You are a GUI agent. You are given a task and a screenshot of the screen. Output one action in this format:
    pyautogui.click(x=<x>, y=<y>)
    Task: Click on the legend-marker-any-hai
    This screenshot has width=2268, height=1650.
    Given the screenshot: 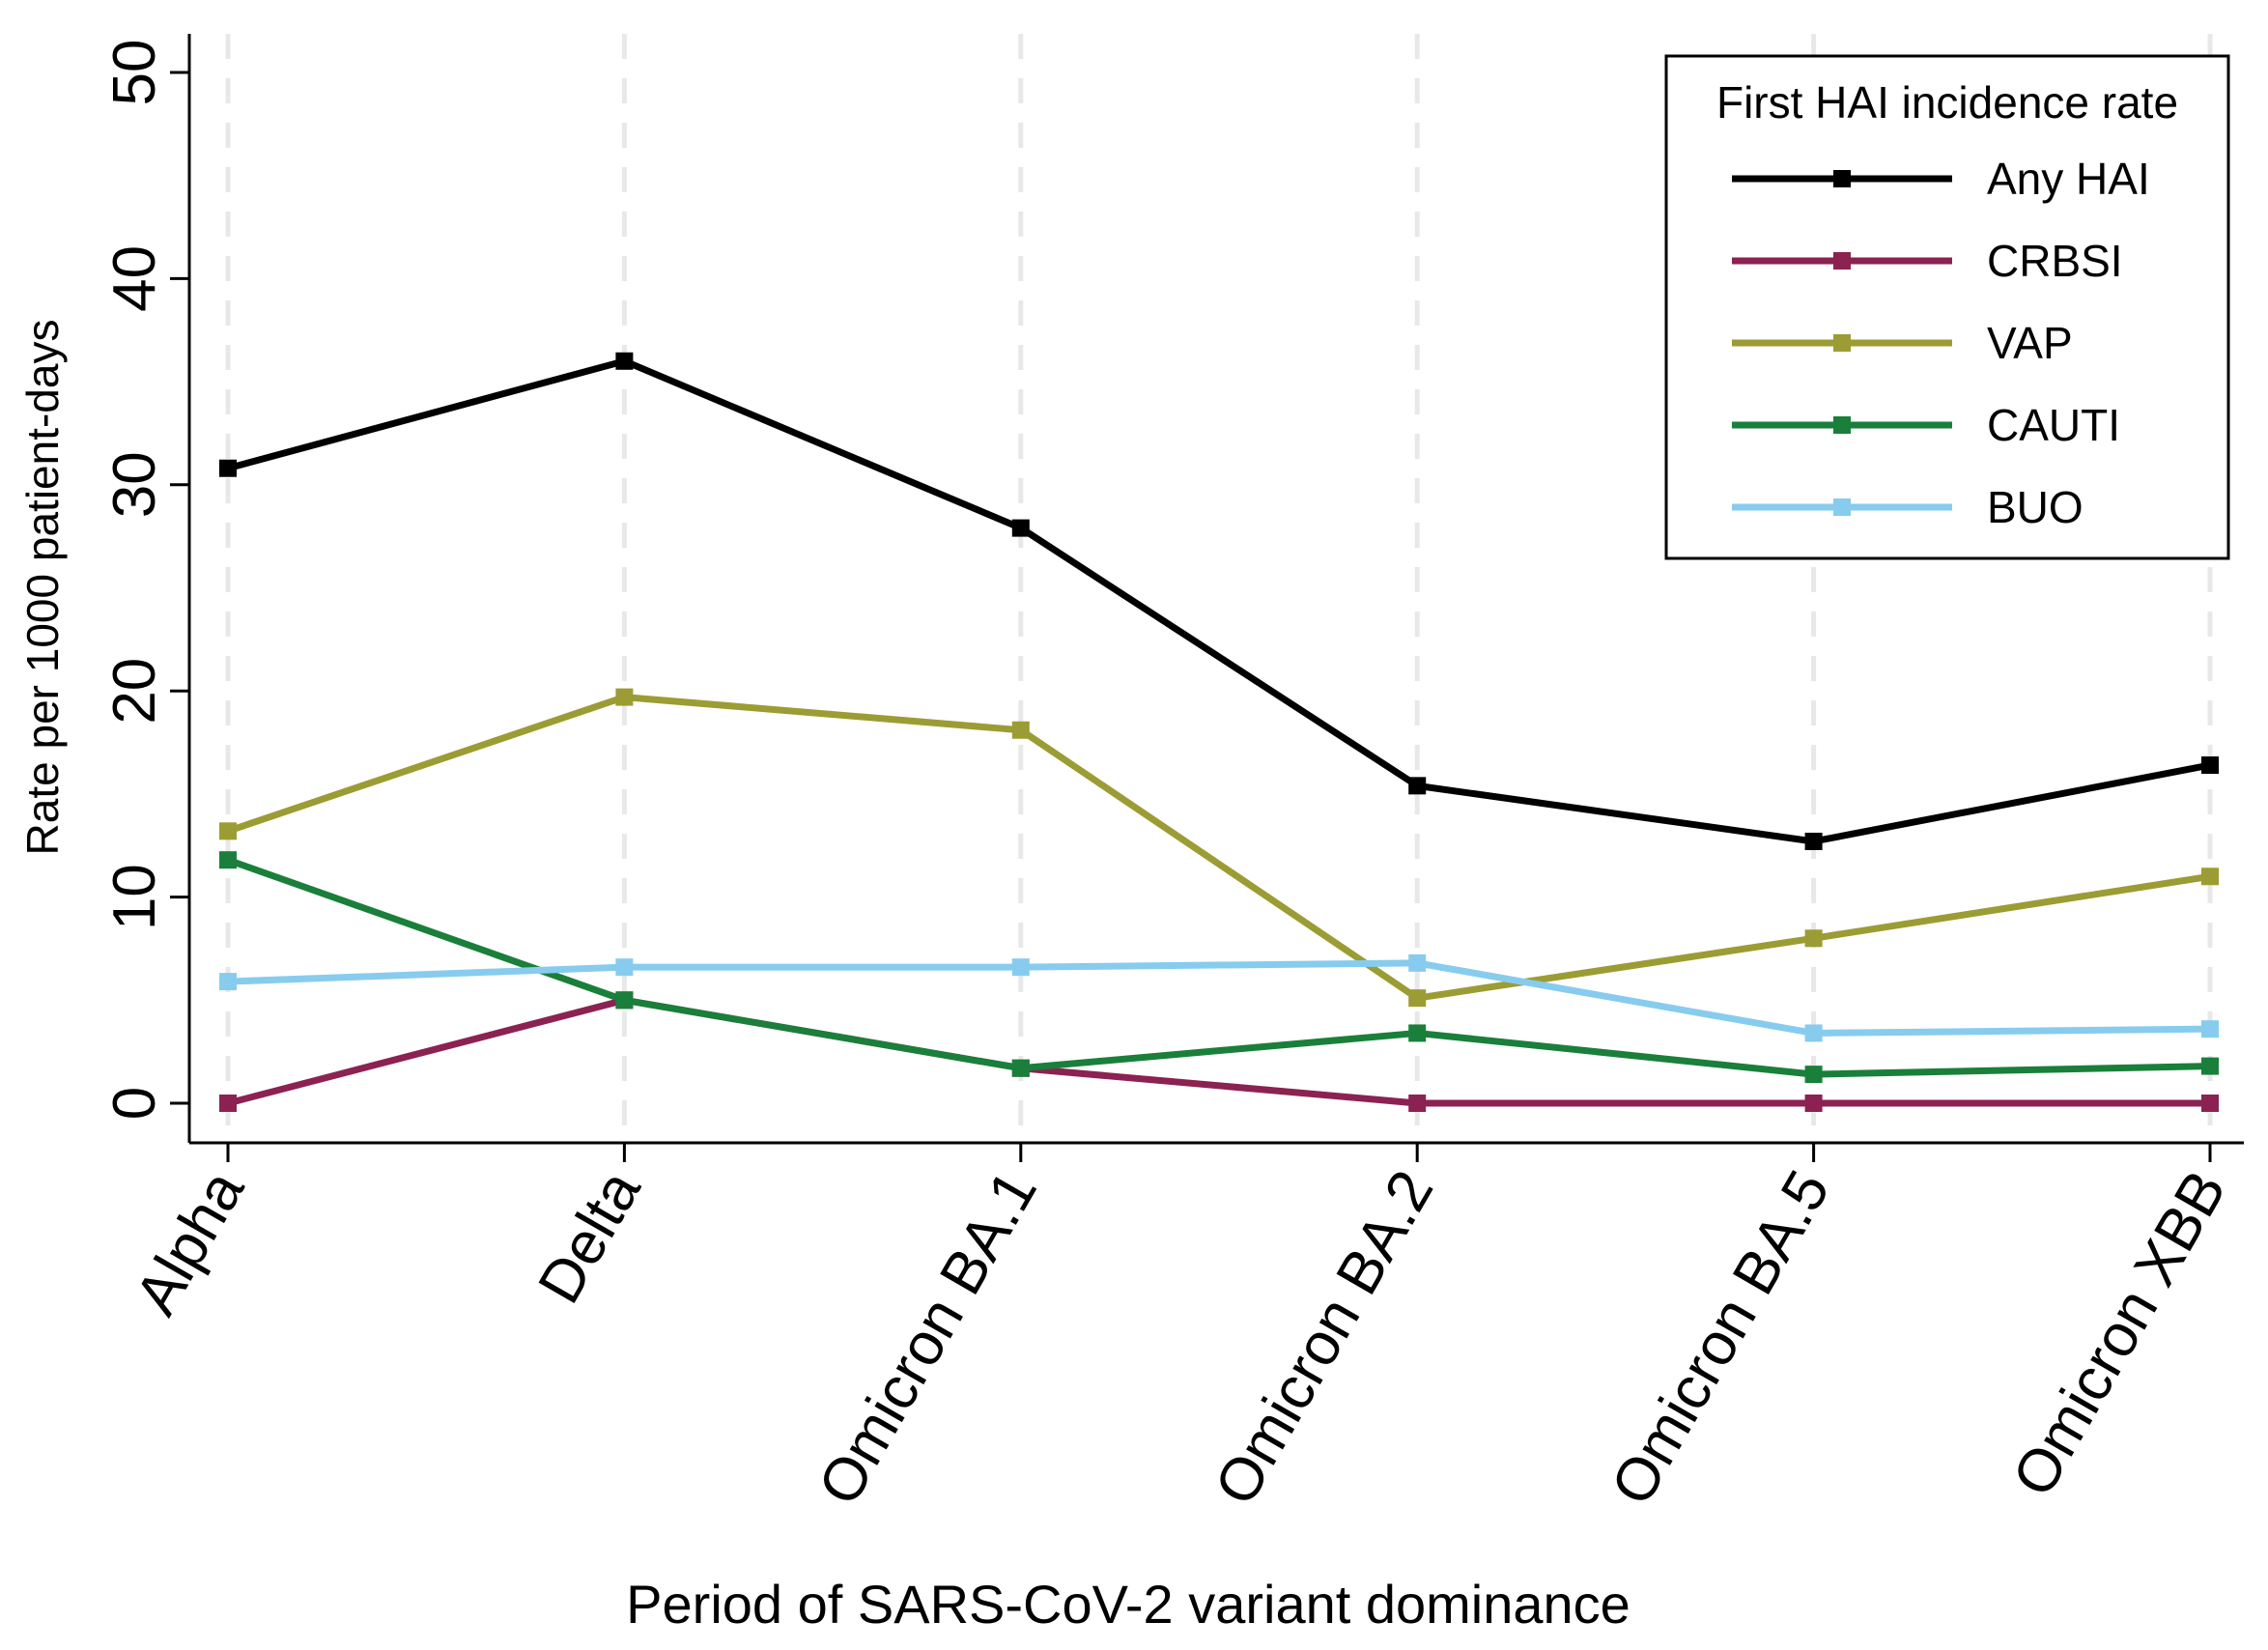 What is the action you would take?
    pyautogui.click(x=1842, y=178)
    